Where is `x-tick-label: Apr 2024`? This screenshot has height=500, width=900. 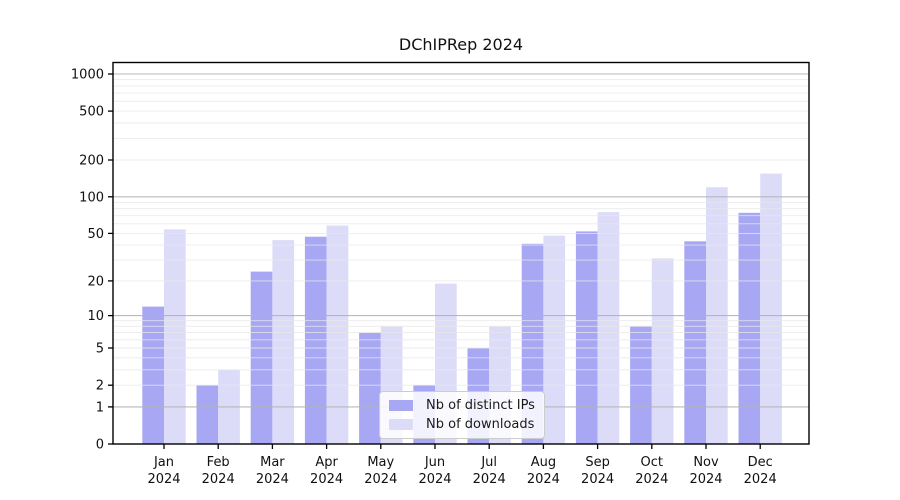 x-tick-label: Apr 2024 is located at coordinates (326, 471).